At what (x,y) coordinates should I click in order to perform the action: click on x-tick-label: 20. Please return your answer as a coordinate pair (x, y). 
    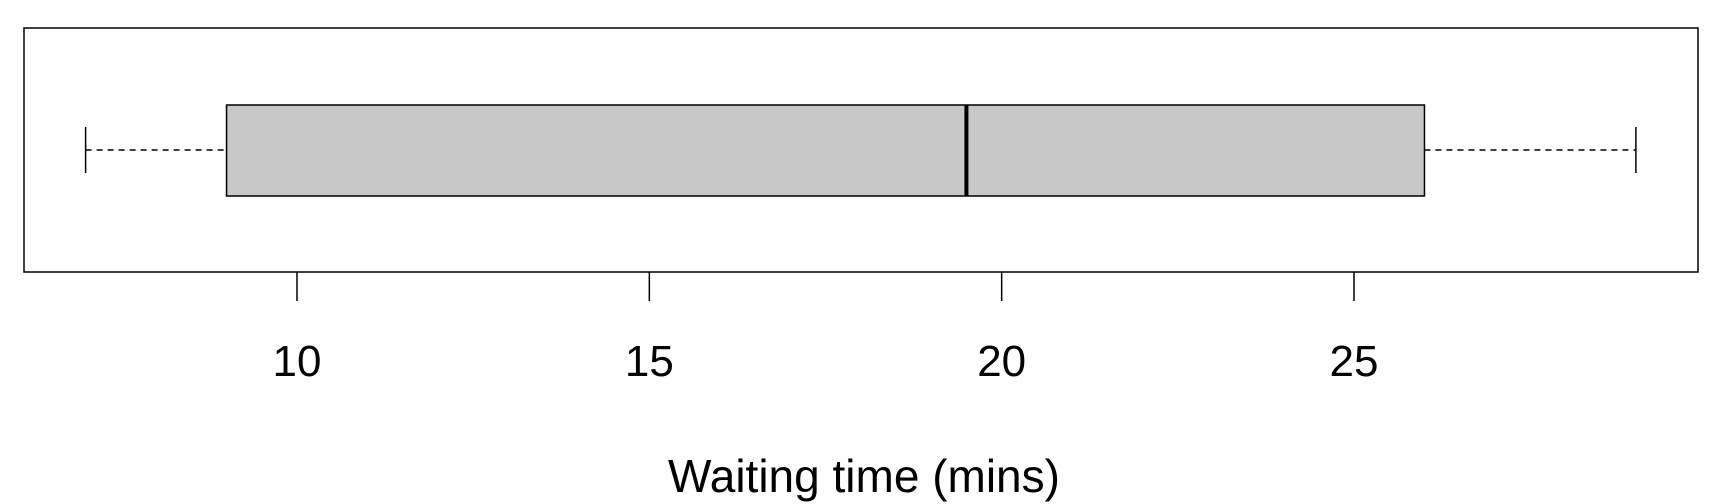
    Looking at the image, I should click on (1001, 361).